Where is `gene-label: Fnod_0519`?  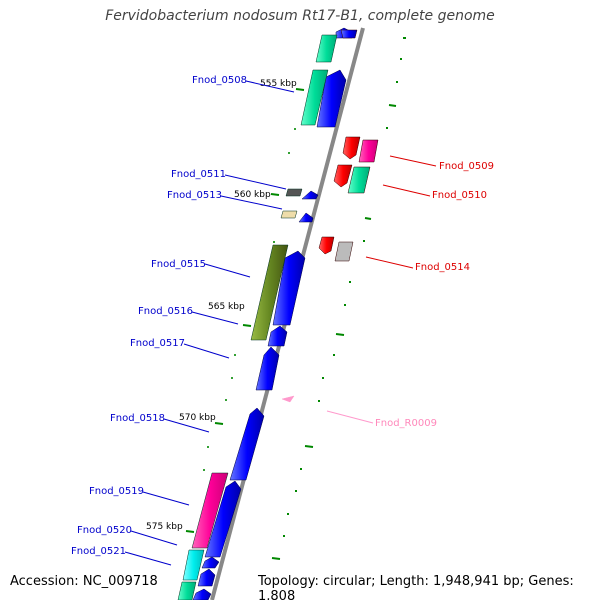 gene-label: Fnod_0519 is located at coordinates (116, 491).